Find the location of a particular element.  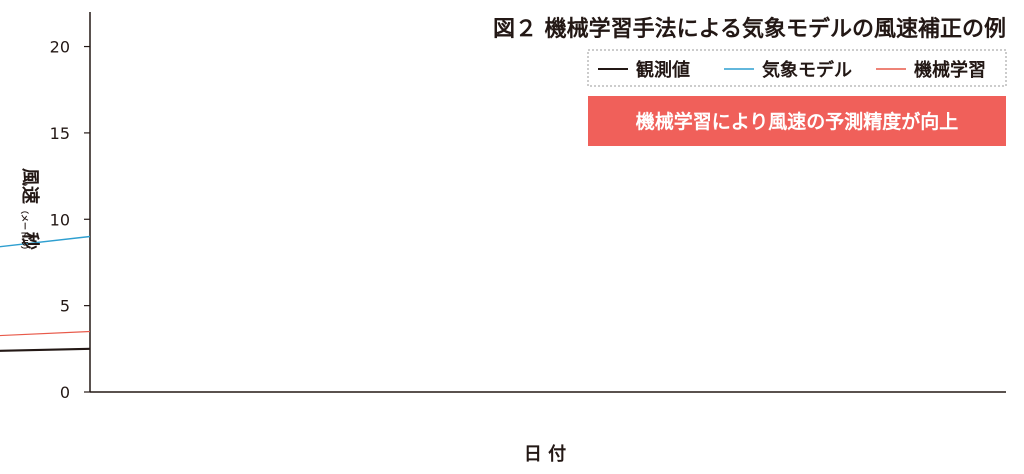

y-tick-label: 10 is located at coordinates (60, 219).